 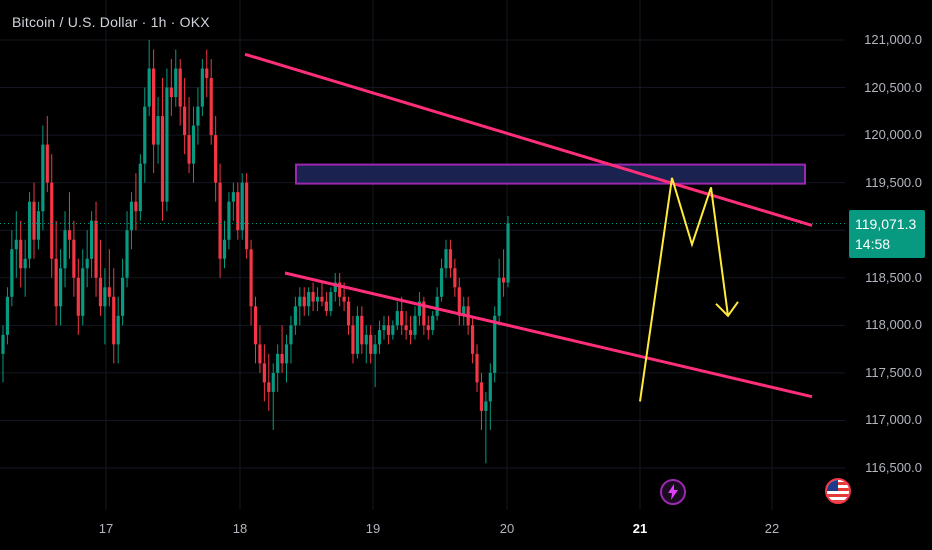 I want to click on last-price-value: 119,071.3, so click(x=886, y=224).